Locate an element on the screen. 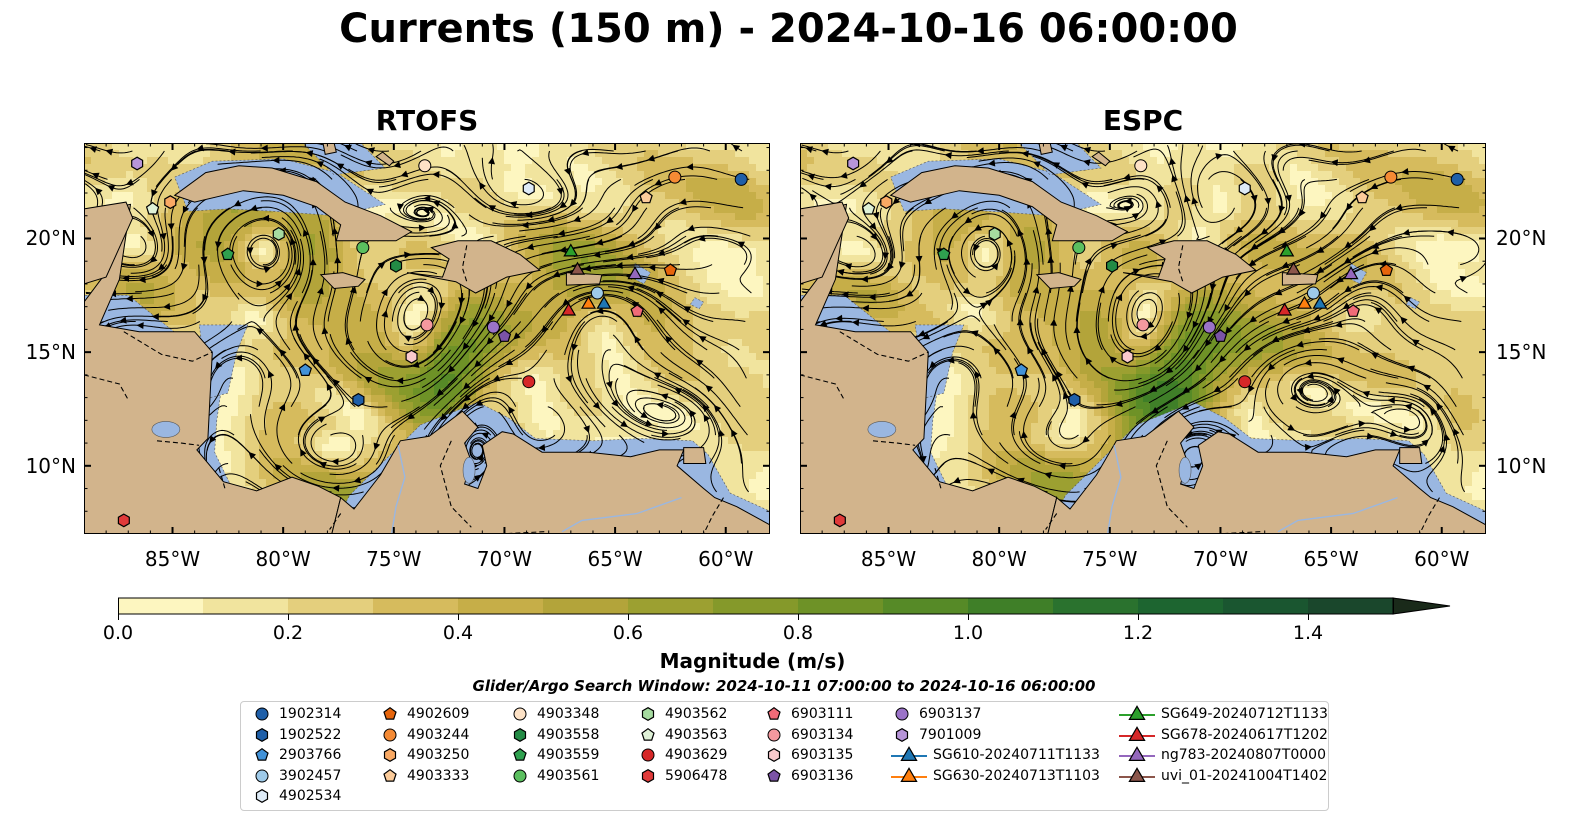 This screenshot has width=1577, height=827. legend-entry: 6903134 is located at coordinates (808, 735).